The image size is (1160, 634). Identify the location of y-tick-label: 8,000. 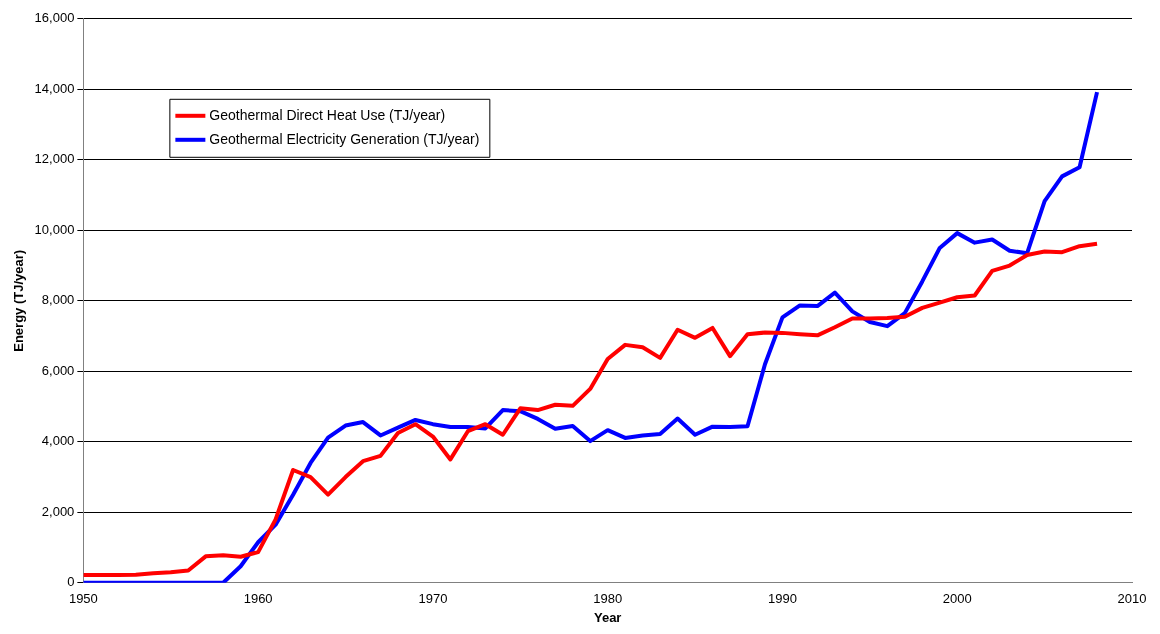
(58, 300).